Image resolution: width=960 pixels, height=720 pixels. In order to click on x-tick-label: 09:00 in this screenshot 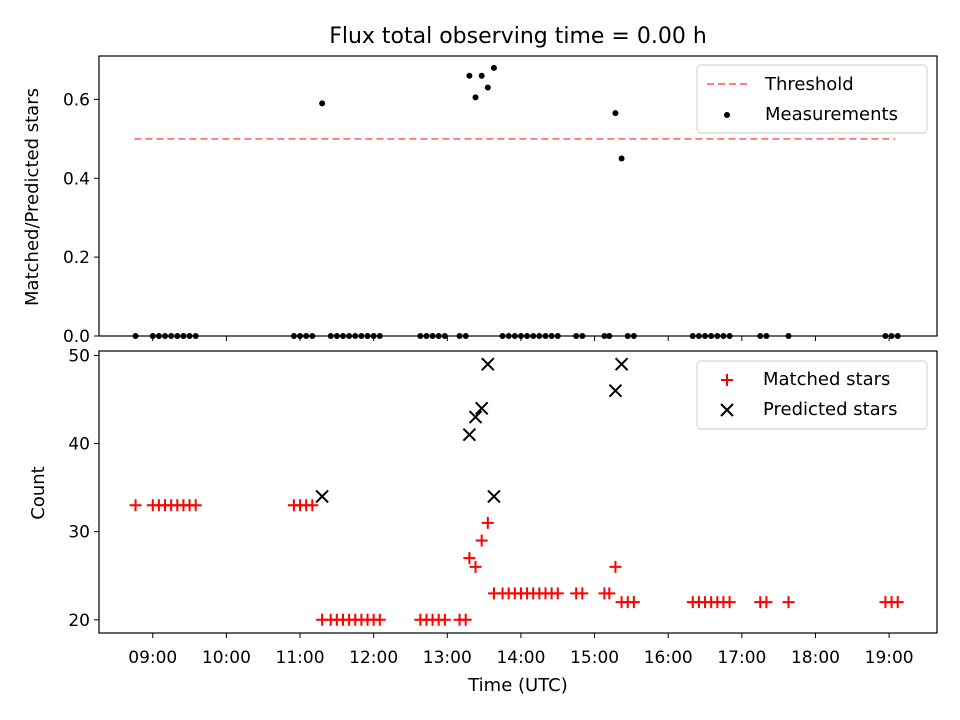, I will do `click(152, 658)`.